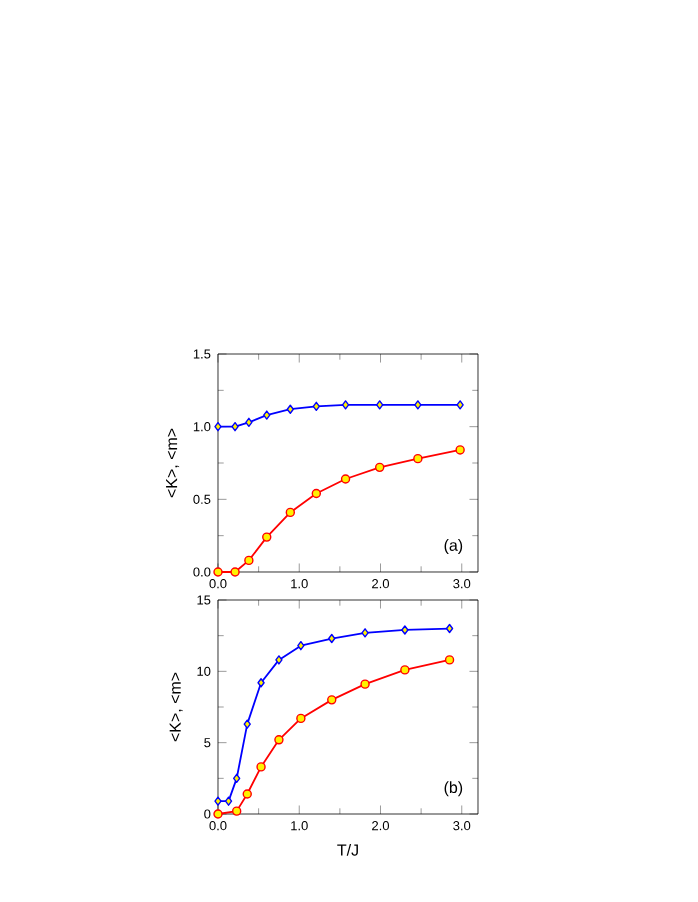  I want to click on annotation: (b), so click(453, 789).